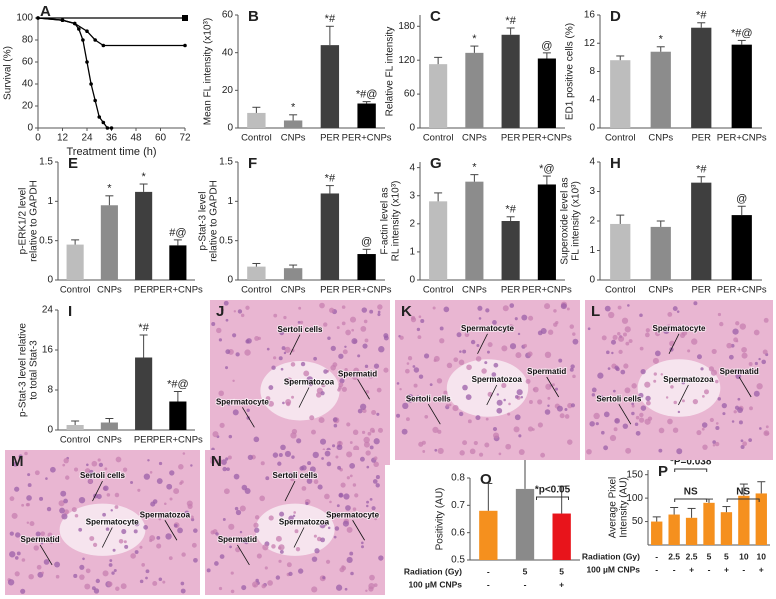  What do you see at coordinates (433, 571) in the screenshot?
I see `row-label: Radiation (Gy)` at bounding box center [433, 571].